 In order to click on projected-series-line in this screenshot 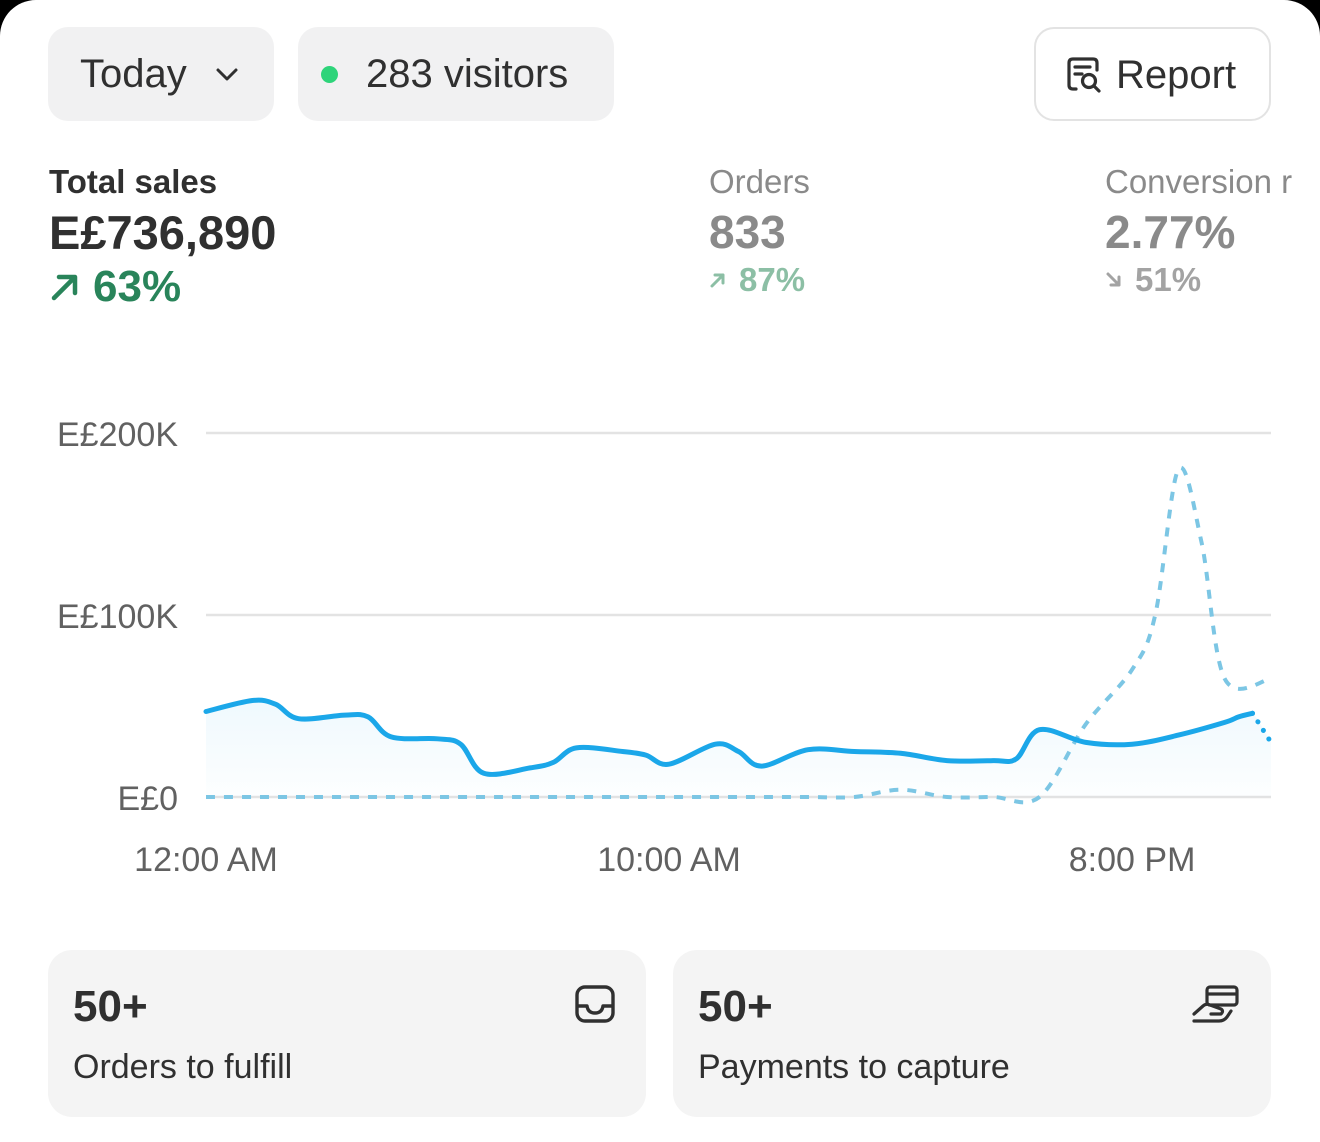, I will do `click(1262, 727)`.